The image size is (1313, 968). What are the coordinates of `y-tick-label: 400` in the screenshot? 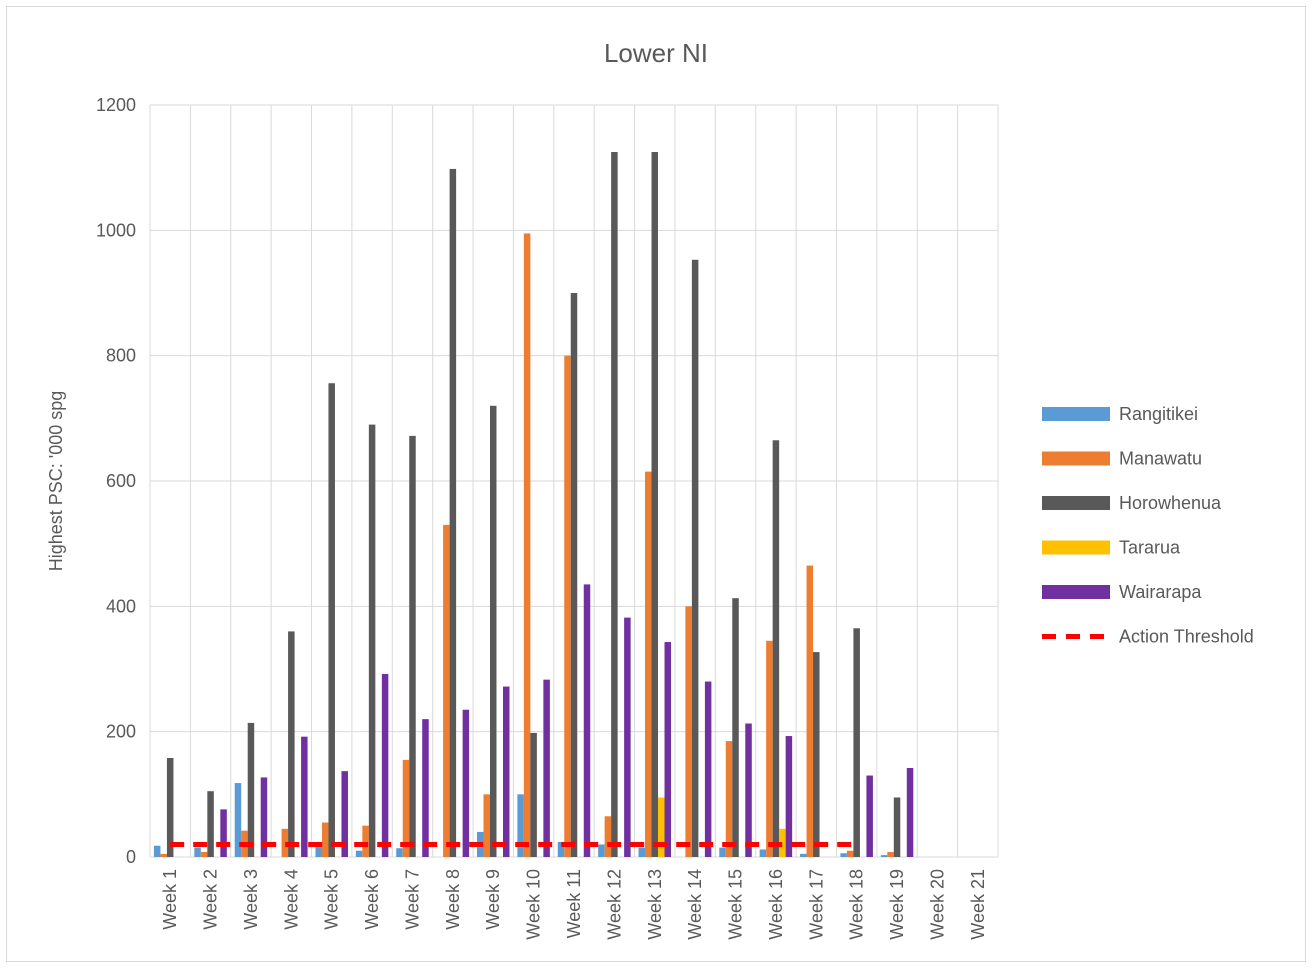 It's located at (121, 606).